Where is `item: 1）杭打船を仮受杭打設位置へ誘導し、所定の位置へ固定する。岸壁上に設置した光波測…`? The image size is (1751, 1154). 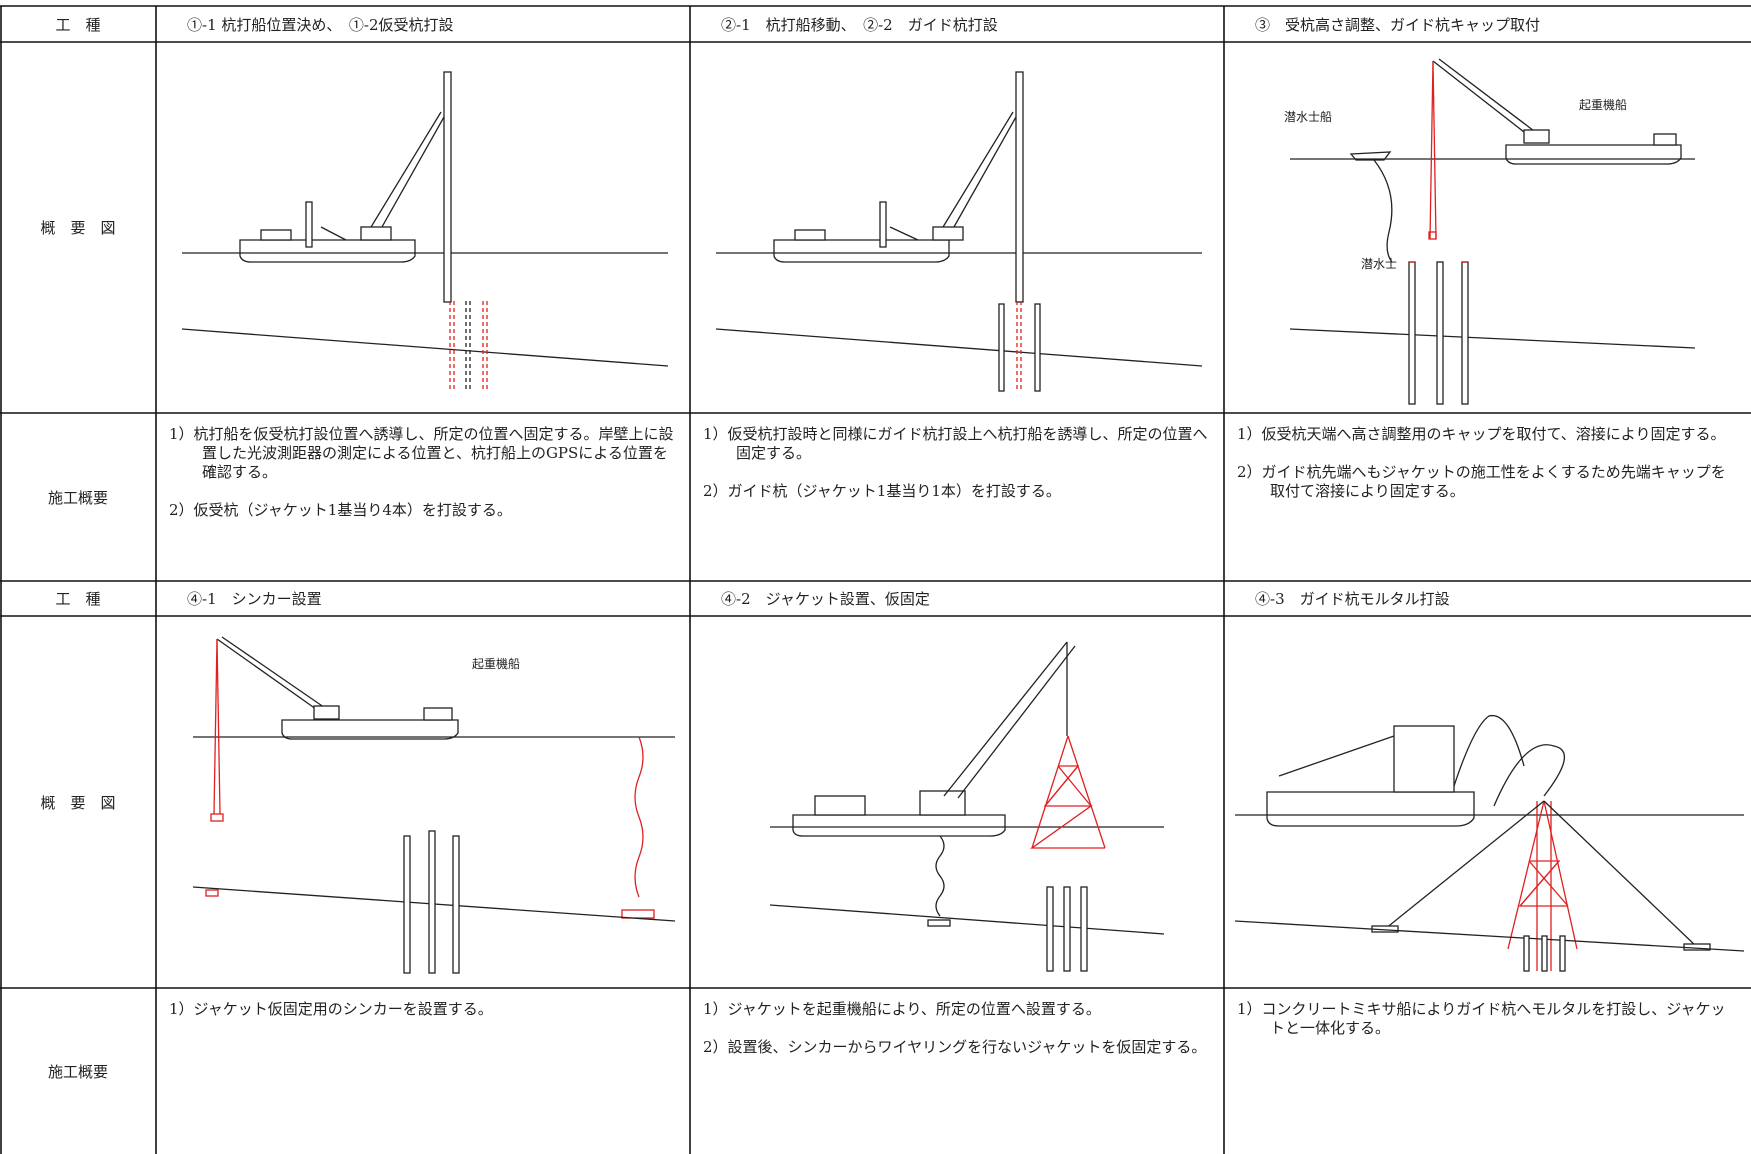
item: 1）杭打船を仮受杭打設位置へ誘導し、所定の位置へ固定する。岸壁上に設置した光波測… is located at coordinates (421, 453).